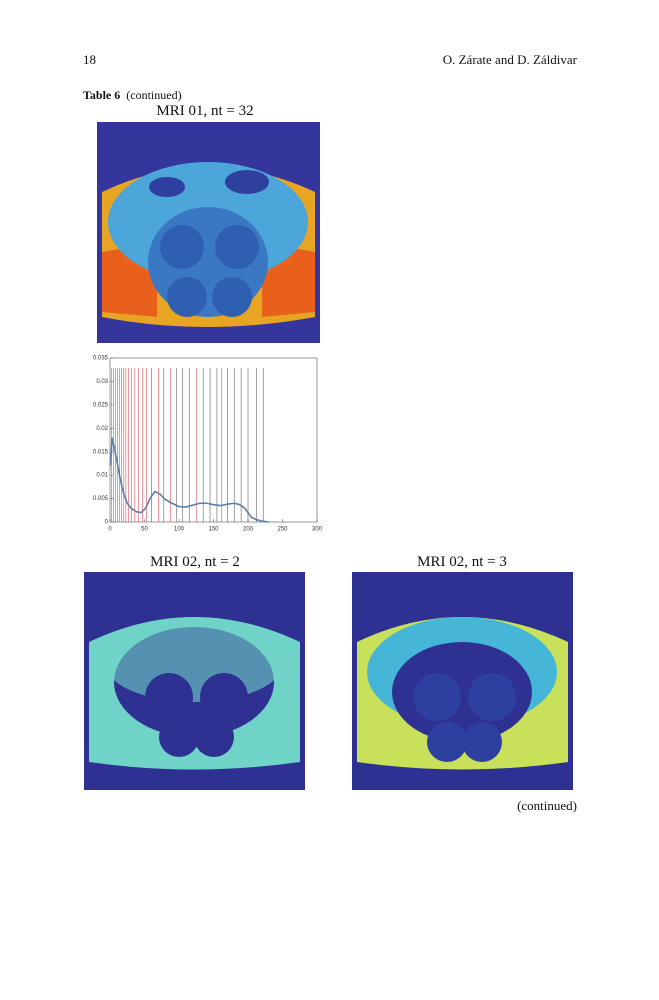 This screenshot has height=1000, width=659. Describe the element at coordinates (102, 476) in the screenshot. I see `y-tick-label: 0.01` at that location.